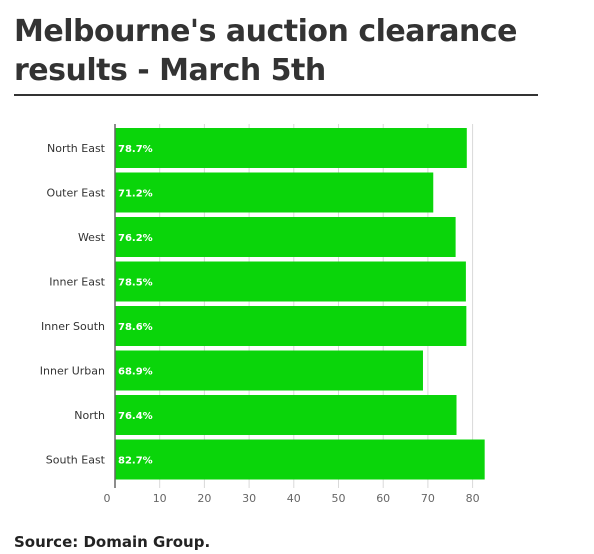  What do you see at coordinates (135, 327) in the screenshot?
I see `bar-value-label: 78.6%` at bounding box center [135, 327].